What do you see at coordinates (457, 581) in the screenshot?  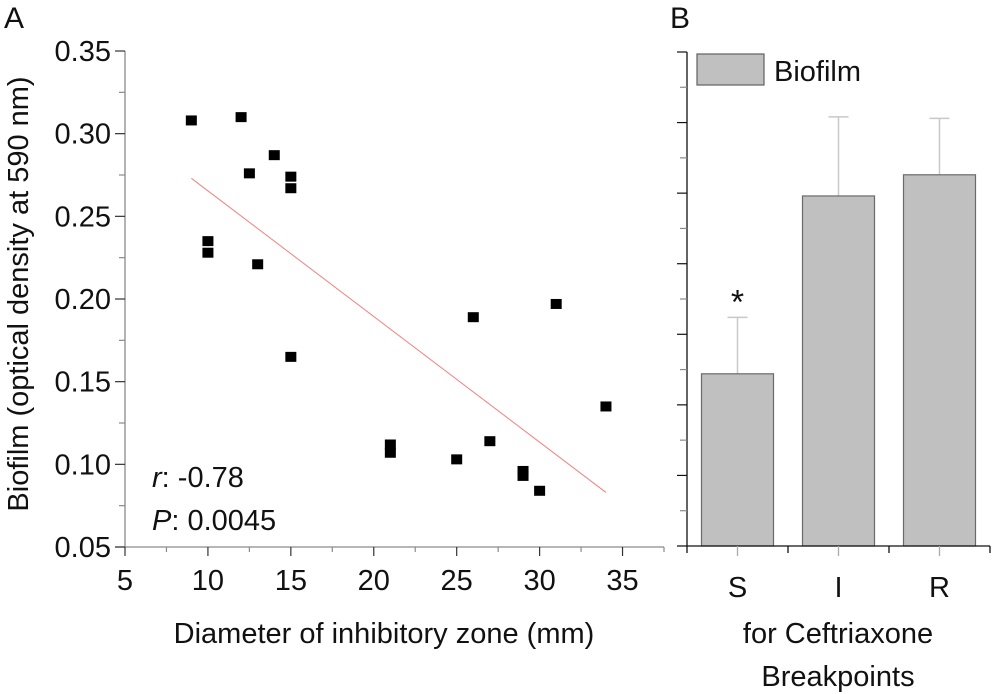 I see `x-tick-label: 25` at bounding box center [457, 581].